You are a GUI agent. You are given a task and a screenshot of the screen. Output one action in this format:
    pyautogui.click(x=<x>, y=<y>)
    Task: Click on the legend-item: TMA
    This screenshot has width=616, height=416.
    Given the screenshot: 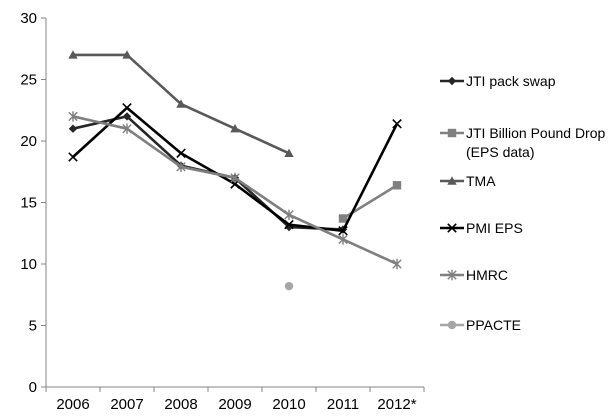 What is the action you would take?
    pyautogui.click(x=468, y=181)
    